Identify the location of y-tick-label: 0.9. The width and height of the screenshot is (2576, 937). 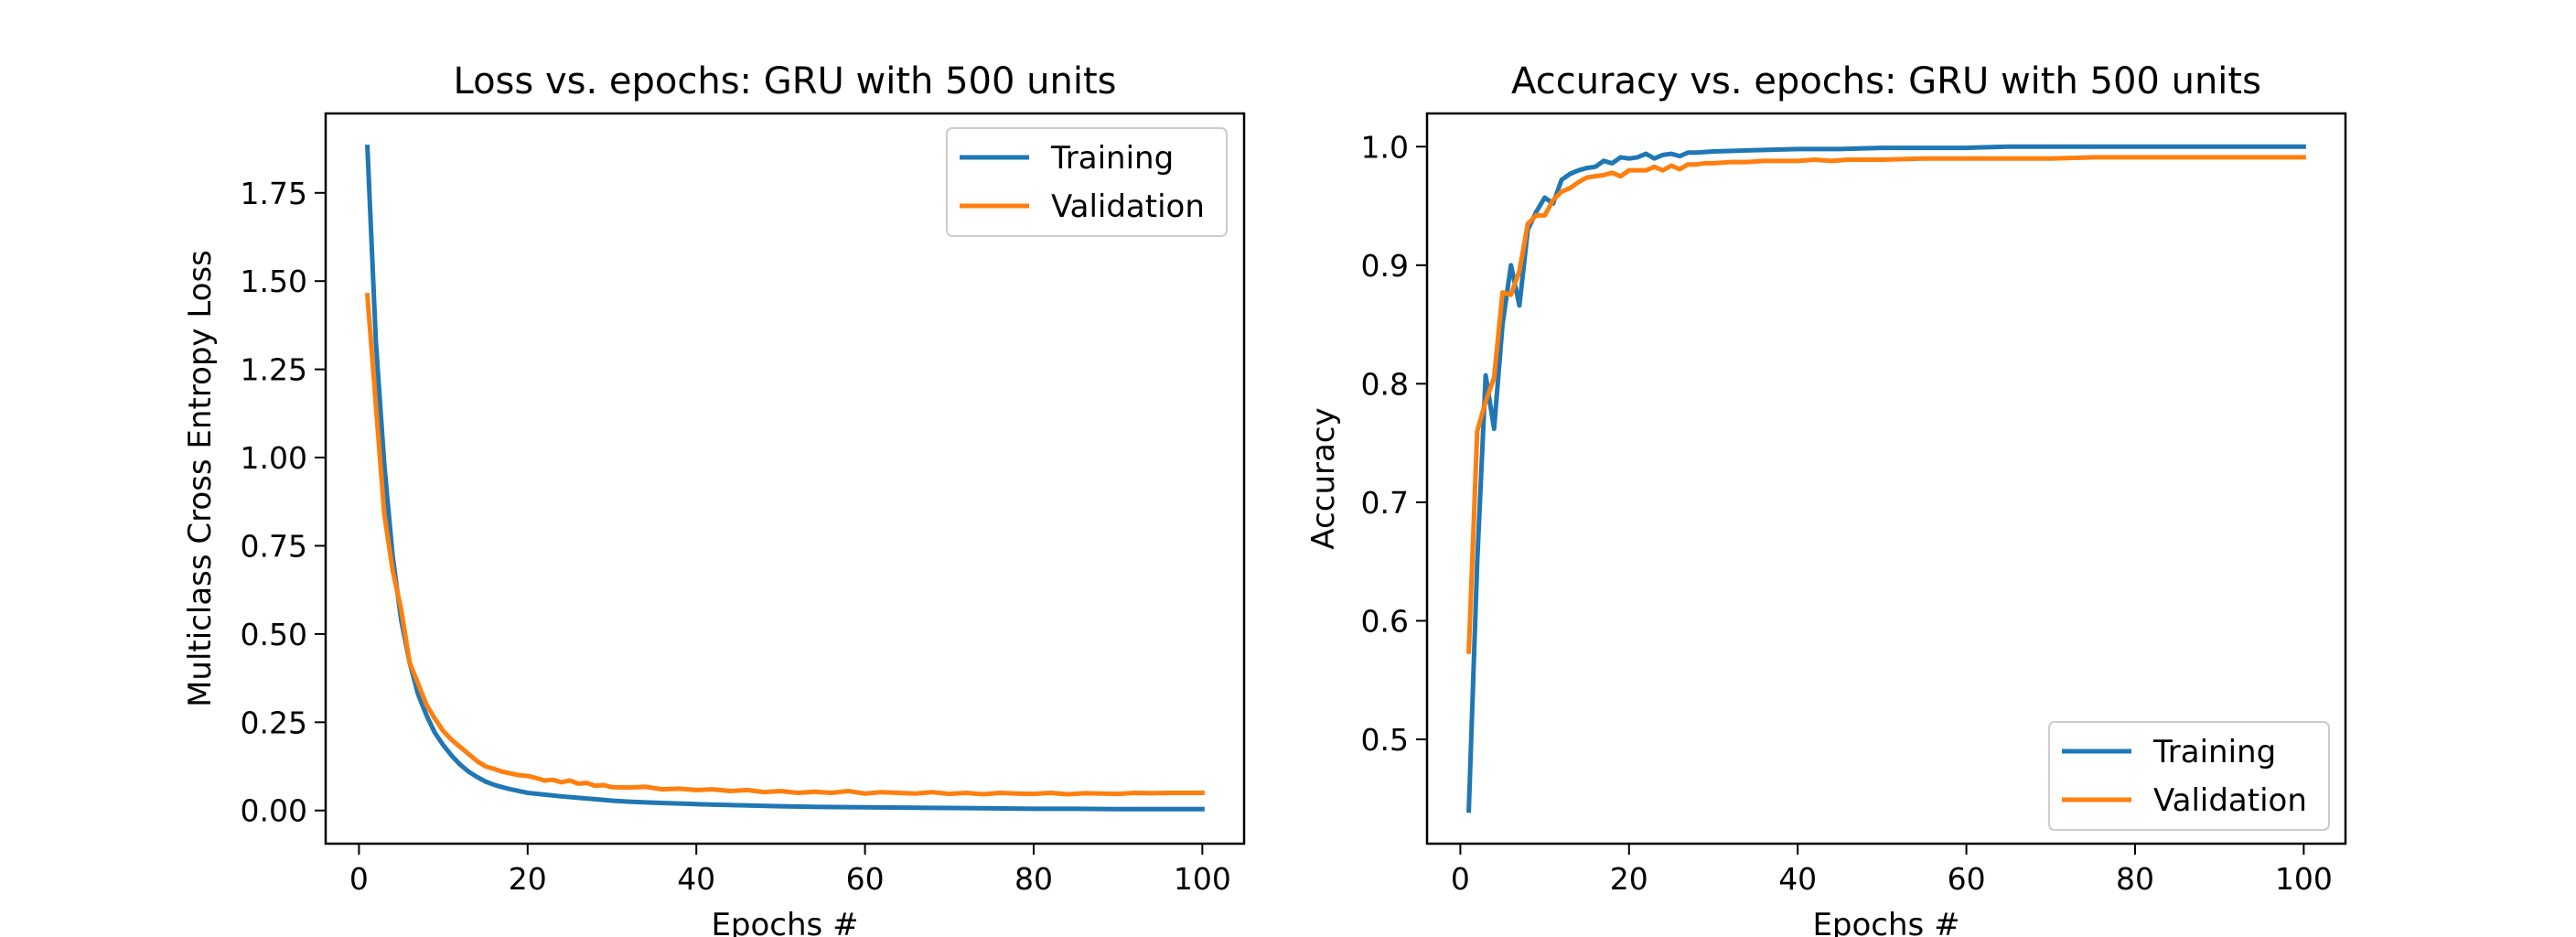
(1385, 266).